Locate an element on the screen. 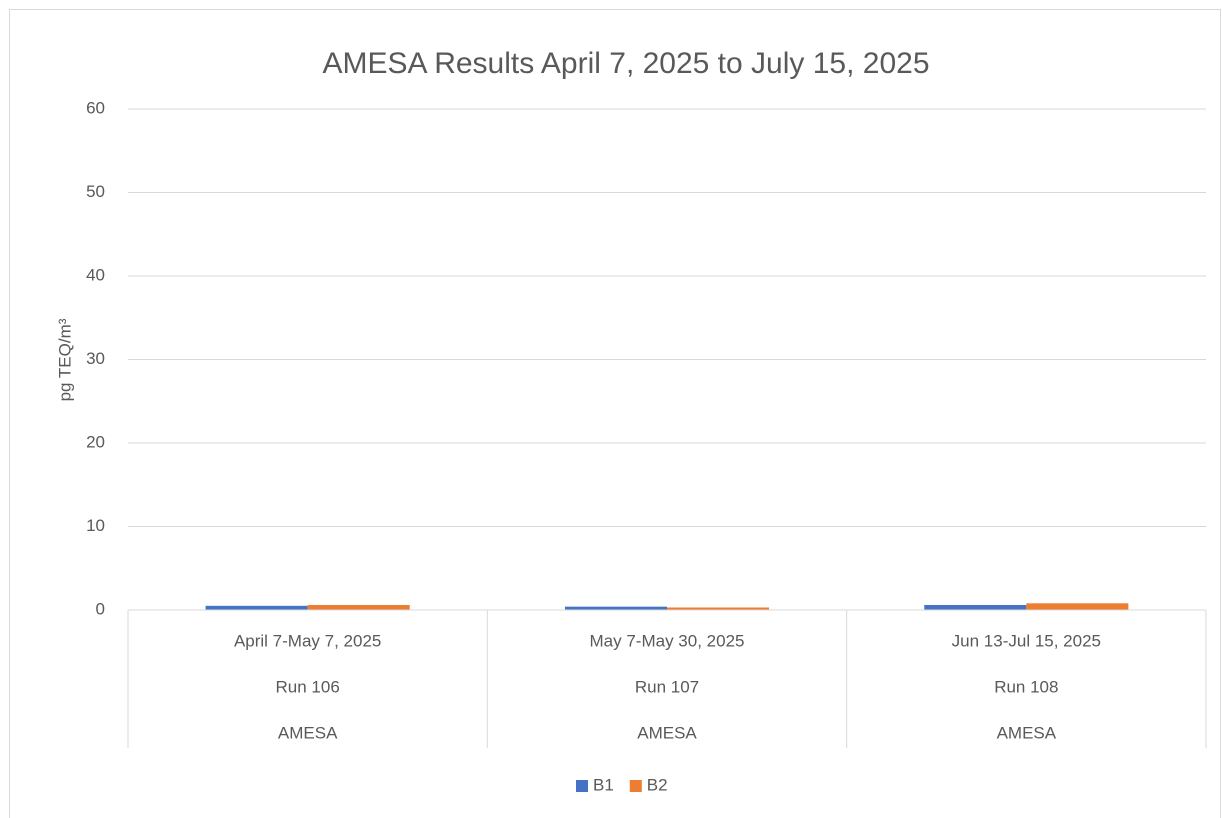 The width and height of the screenshot is (1222, 818). y-tick-label: 20 is located at coordinates (95, 441).